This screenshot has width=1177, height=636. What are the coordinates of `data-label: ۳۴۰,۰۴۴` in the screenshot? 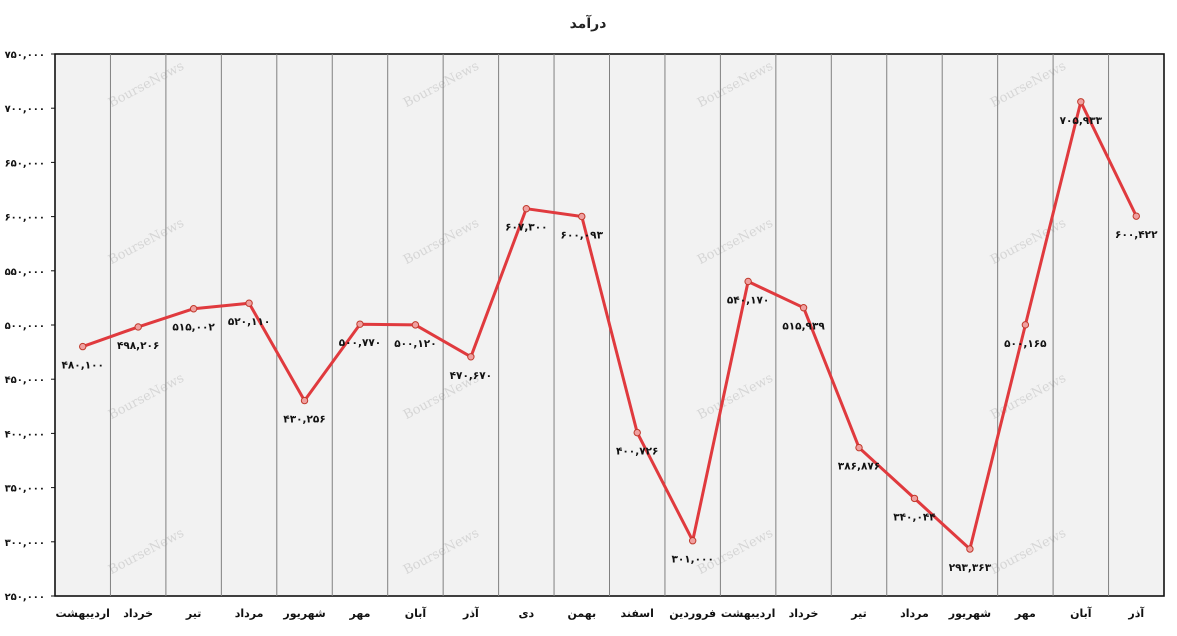 It's located at (914, 517).